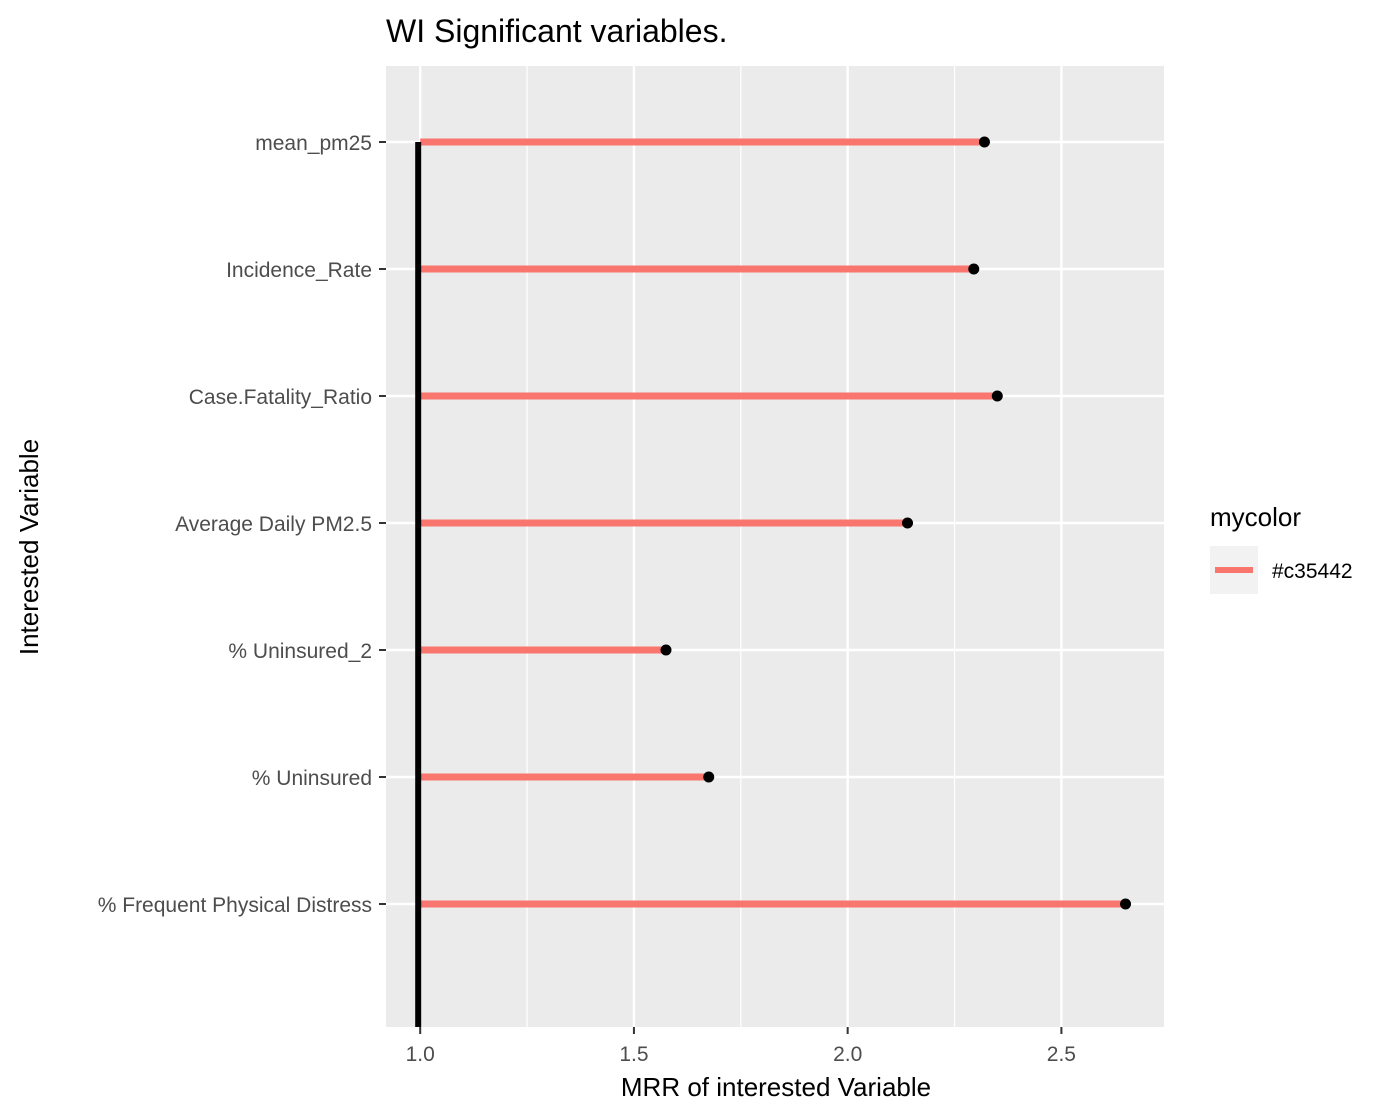 The height and width of the screenshot is (1120, 1400). Describe the element at coordinates (29, 547) in the screenshot. I see `y-axis-title: Interested Variable` at that location.